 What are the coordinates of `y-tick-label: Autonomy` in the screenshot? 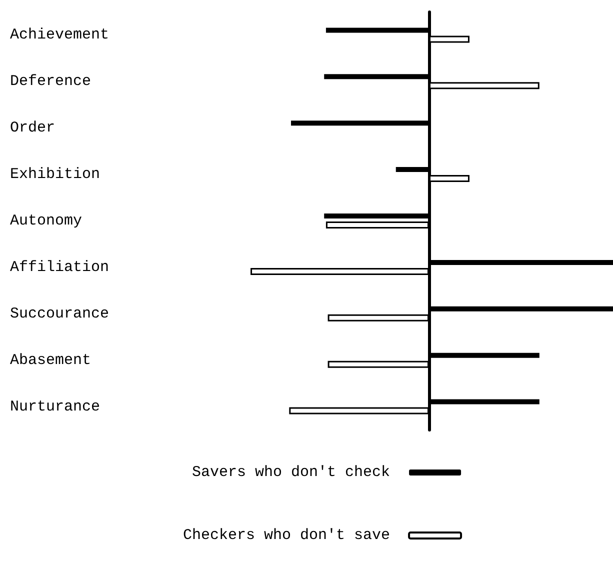 It's located at (46, 221).